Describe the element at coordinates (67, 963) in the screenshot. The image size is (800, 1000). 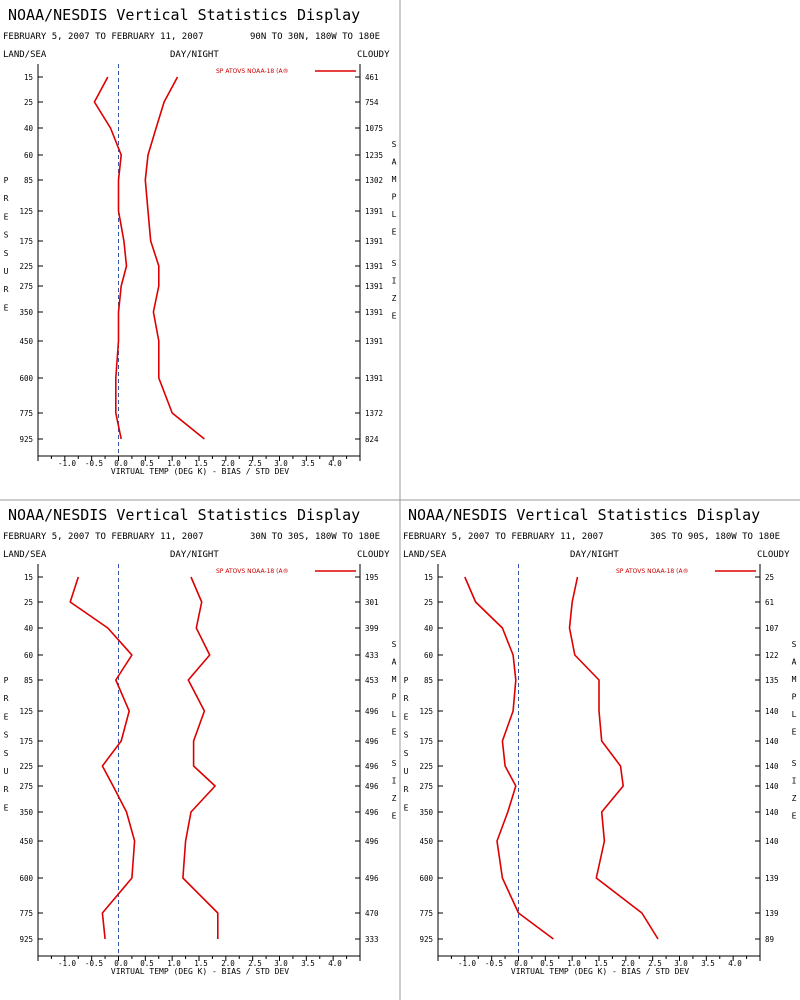
I see `x-tick-label: -1.0` at that location.